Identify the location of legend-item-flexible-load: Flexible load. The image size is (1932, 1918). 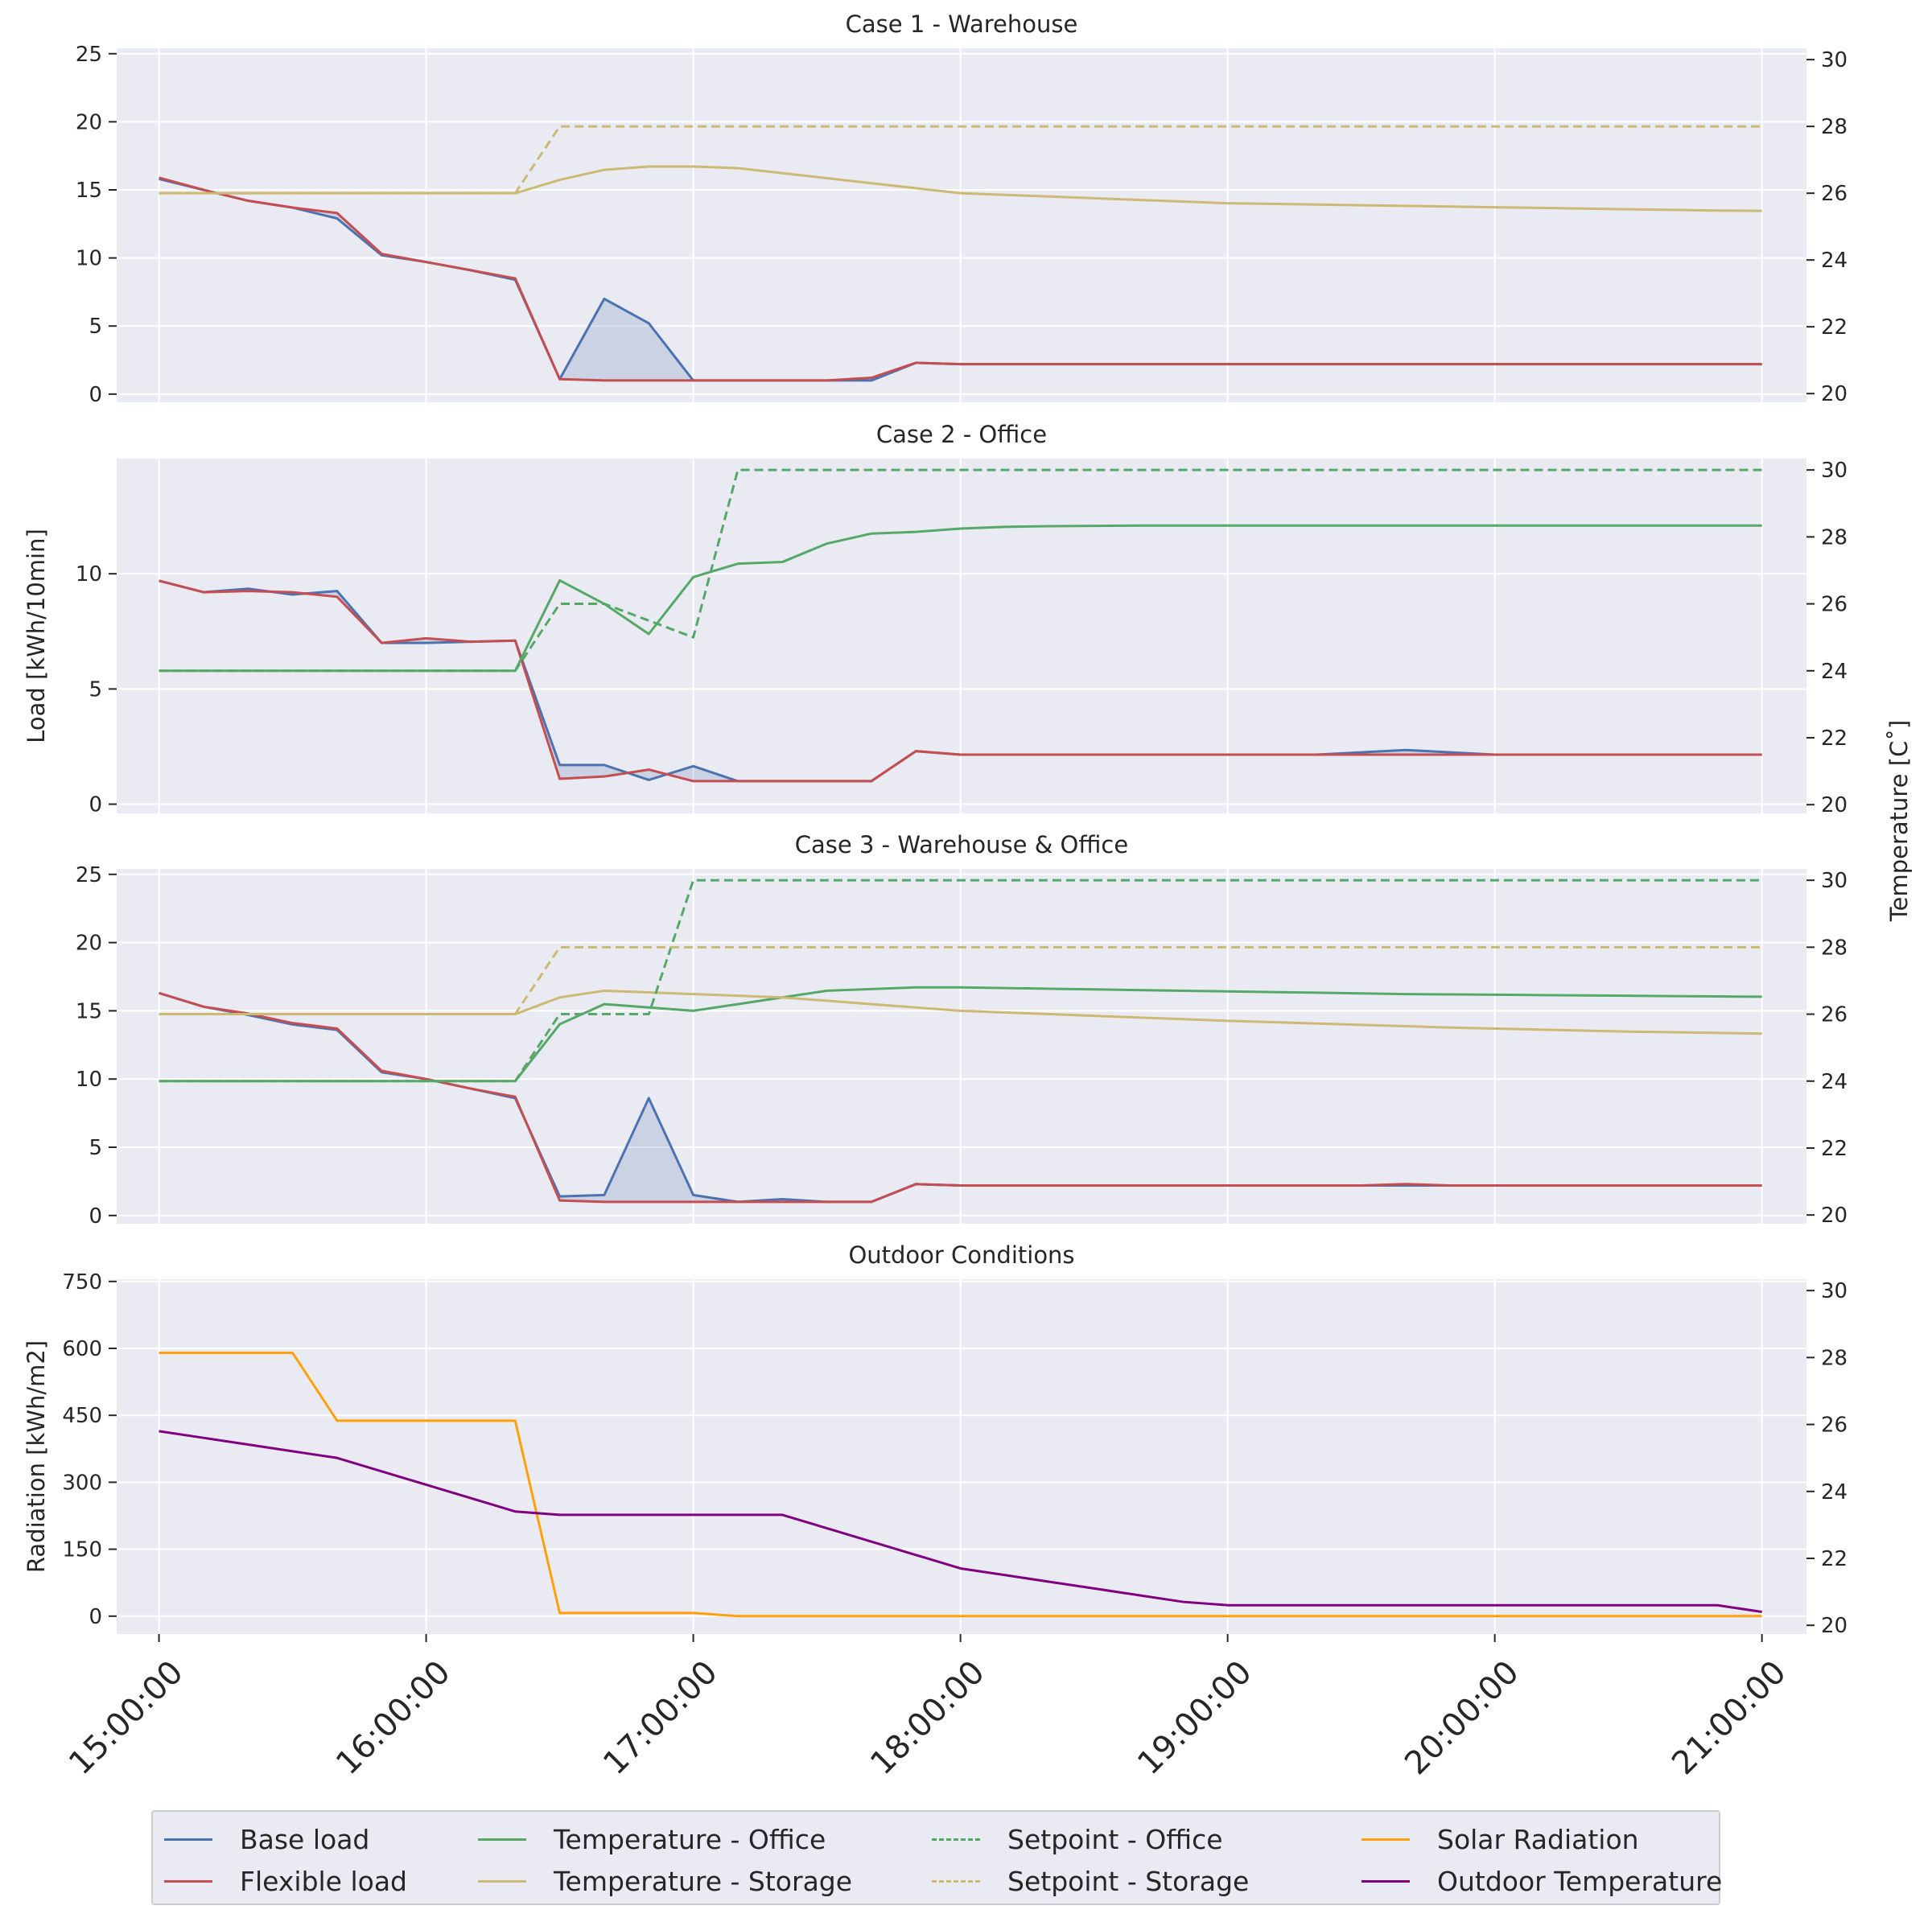
(285, 1881).